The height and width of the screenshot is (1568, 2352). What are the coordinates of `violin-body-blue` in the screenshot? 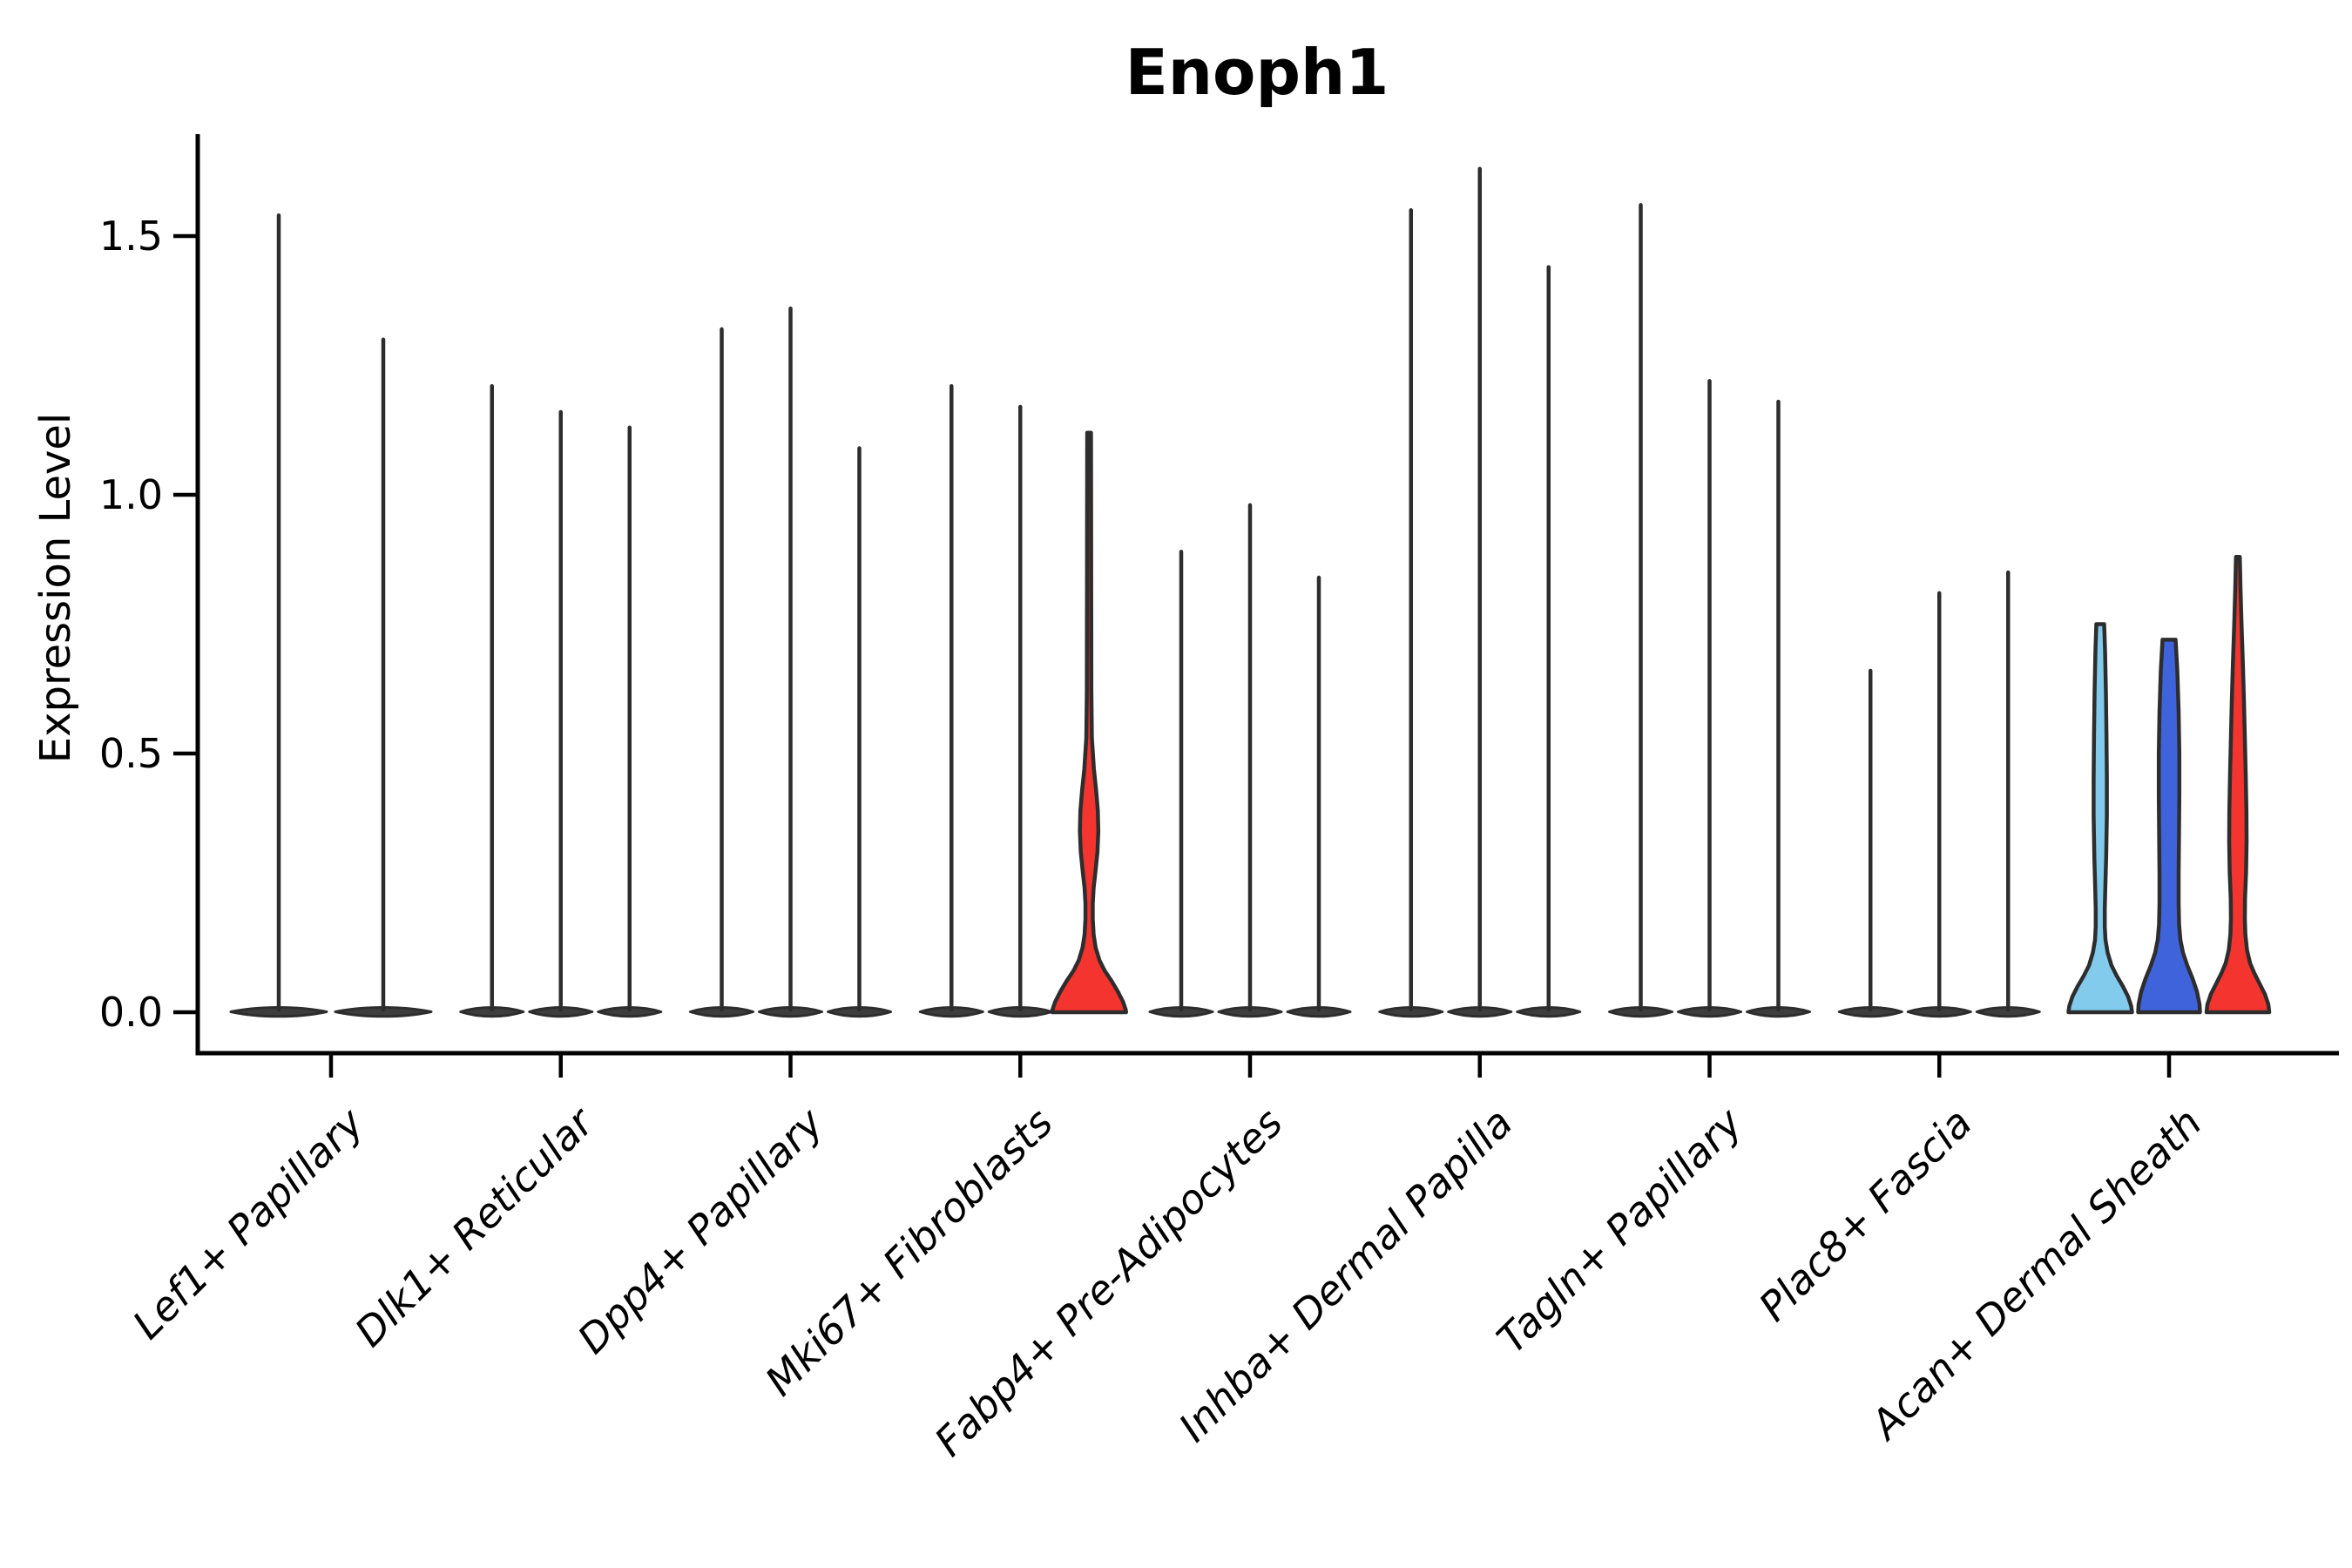 It's located at (2169, 826).